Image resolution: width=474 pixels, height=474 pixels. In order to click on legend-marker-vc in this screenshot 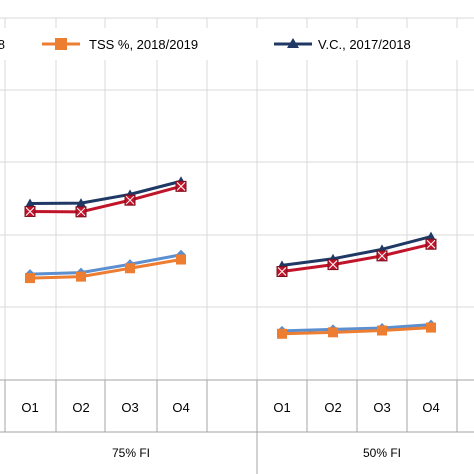, I will do `click(293, 43)`.